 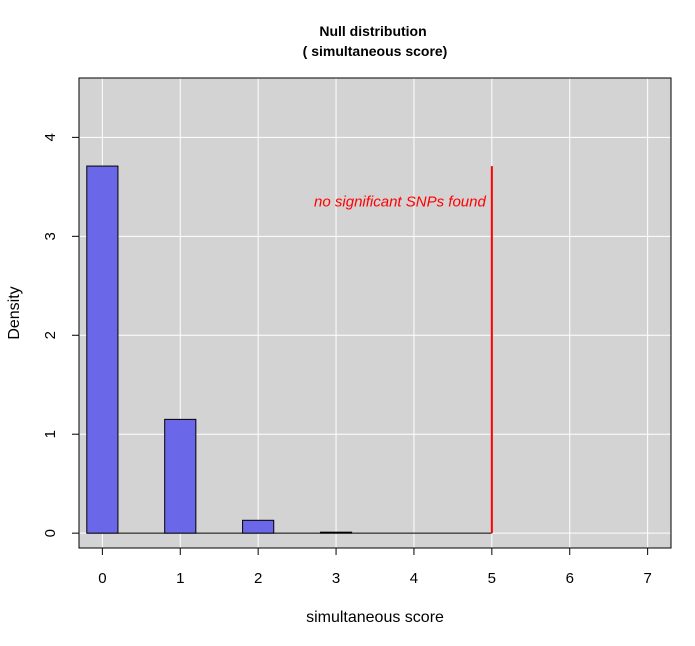 What do you see at coordinates (180, 578) in the screenshot?
I see `x-tick-label-1: 1` at bounding box center [180, 578].